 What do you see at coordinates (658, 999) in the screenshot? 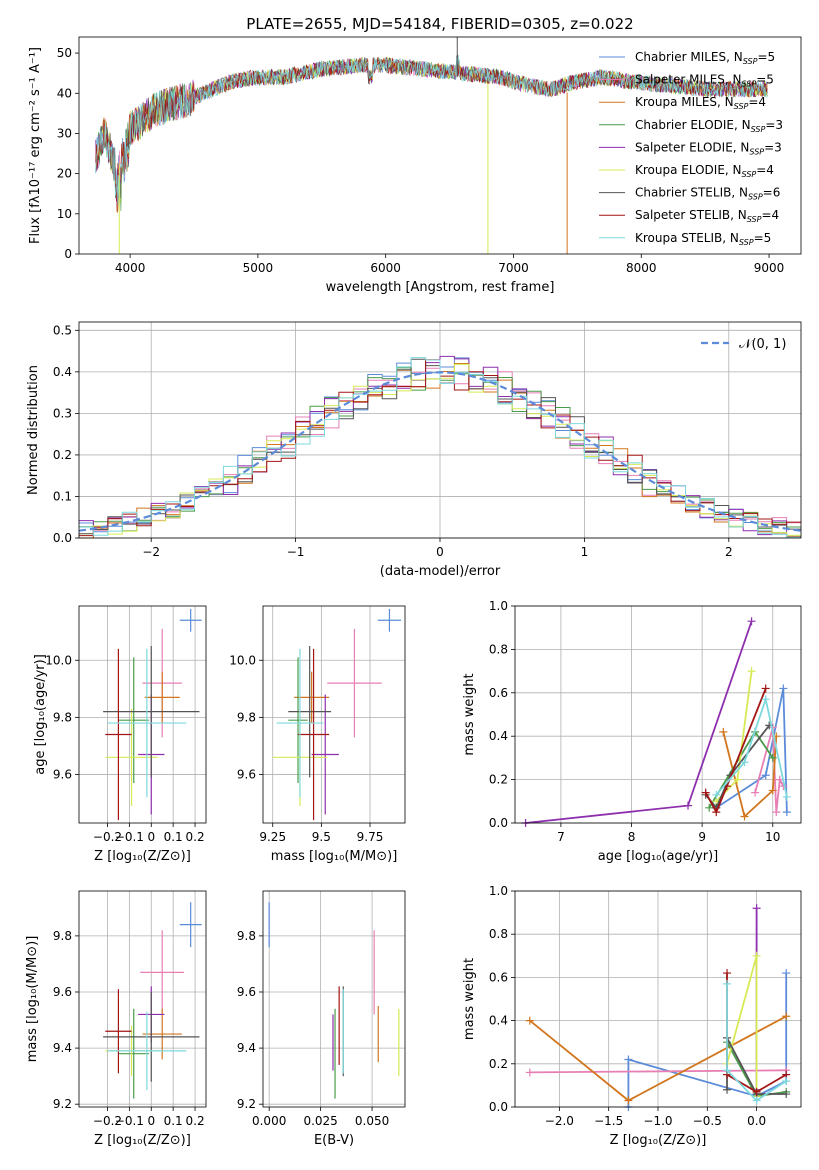
I see `weight-vs-Z-frame` at bounding box center [658, 999].